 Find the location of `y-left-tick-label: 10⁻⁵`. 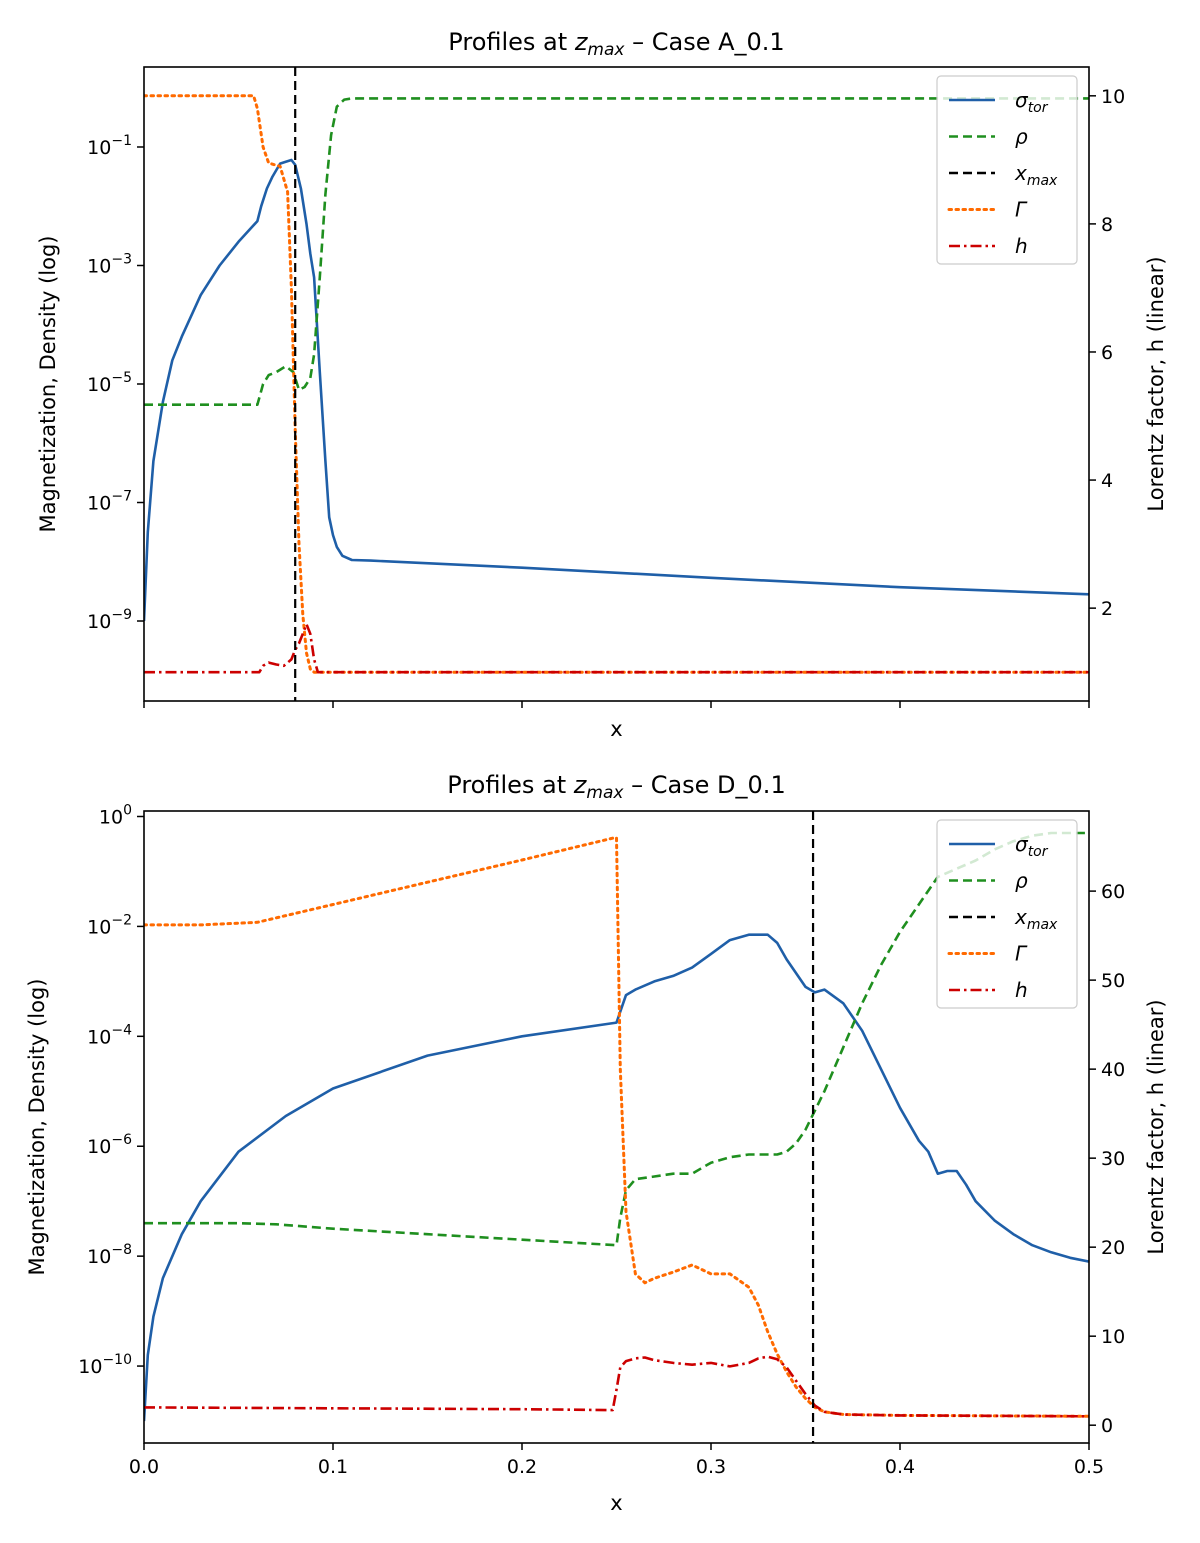

y-left-tick-label: 10⁻⁵ is located at coordinates (109, 383).